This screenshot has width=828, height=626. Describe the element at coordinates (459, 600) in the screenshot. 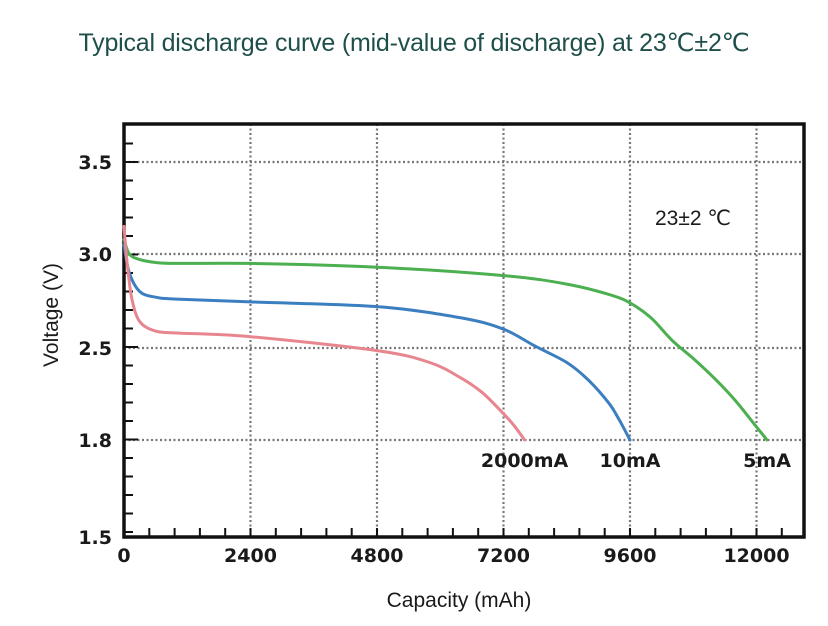

I see `x-axis-label: Capacity (mAh)` at that location.